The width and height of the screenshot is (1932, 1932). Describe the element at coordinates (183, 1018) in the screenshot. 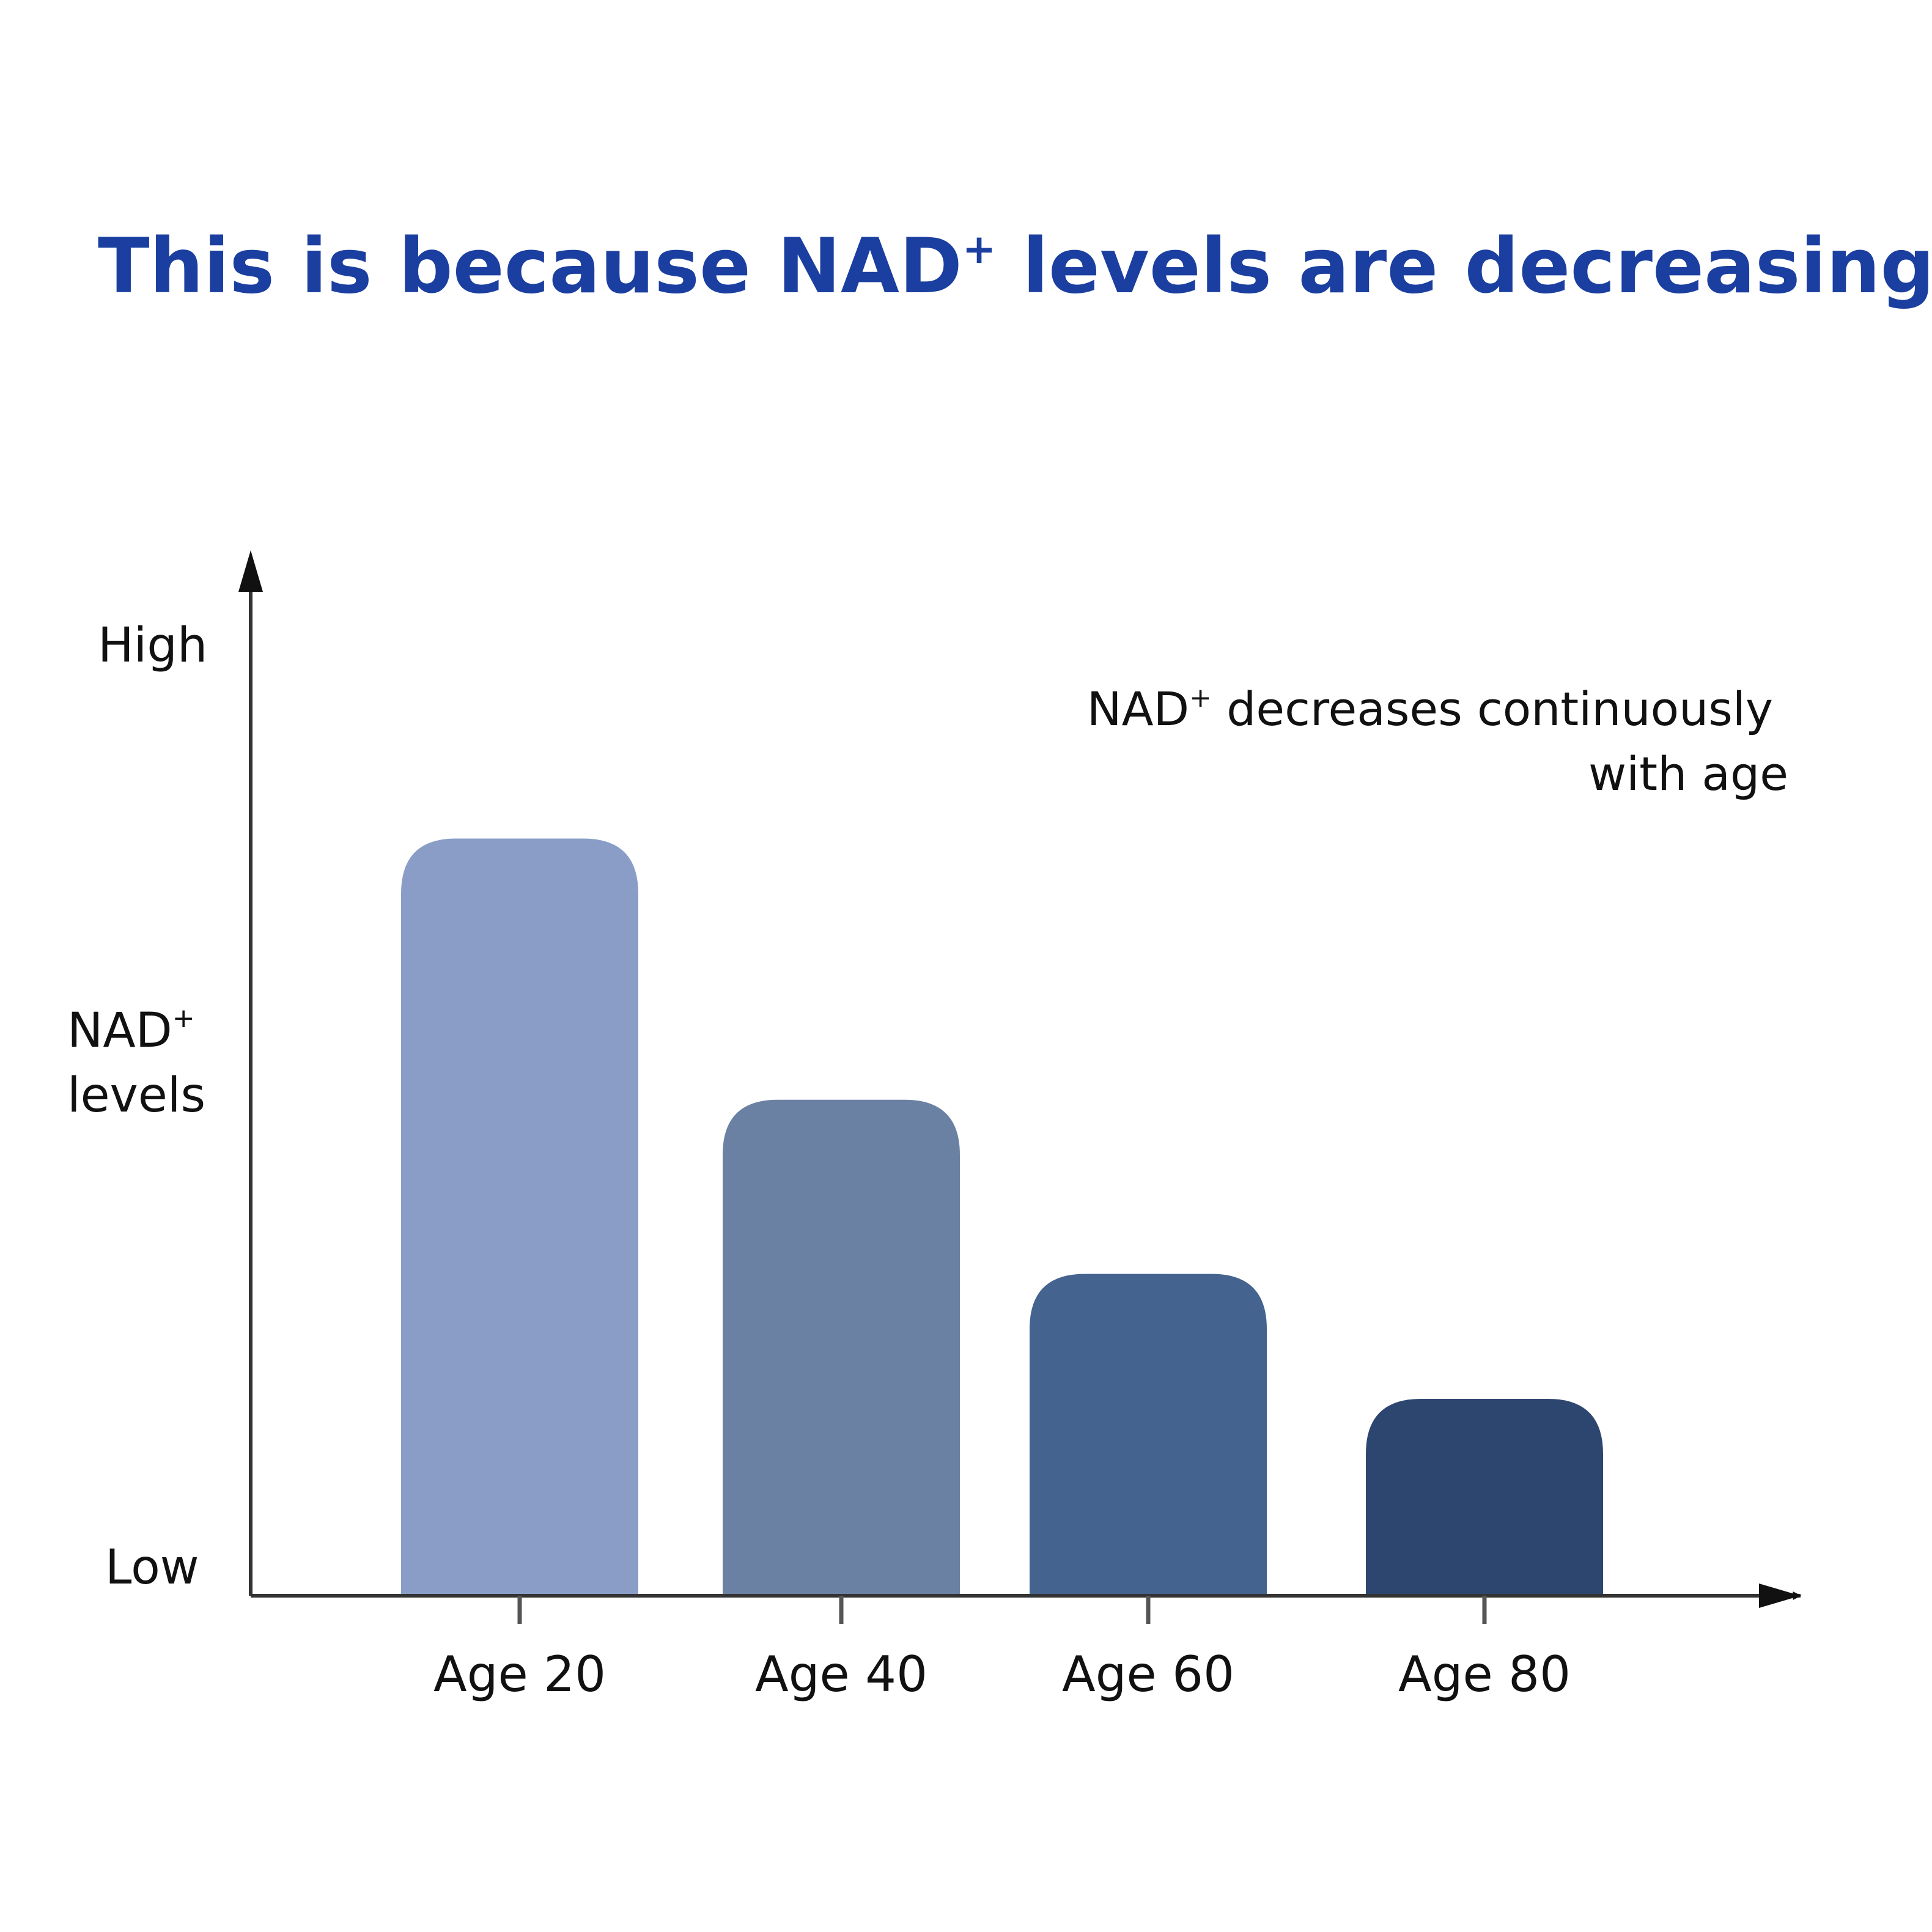

I see `y-axis-label-sup: +` at that location.